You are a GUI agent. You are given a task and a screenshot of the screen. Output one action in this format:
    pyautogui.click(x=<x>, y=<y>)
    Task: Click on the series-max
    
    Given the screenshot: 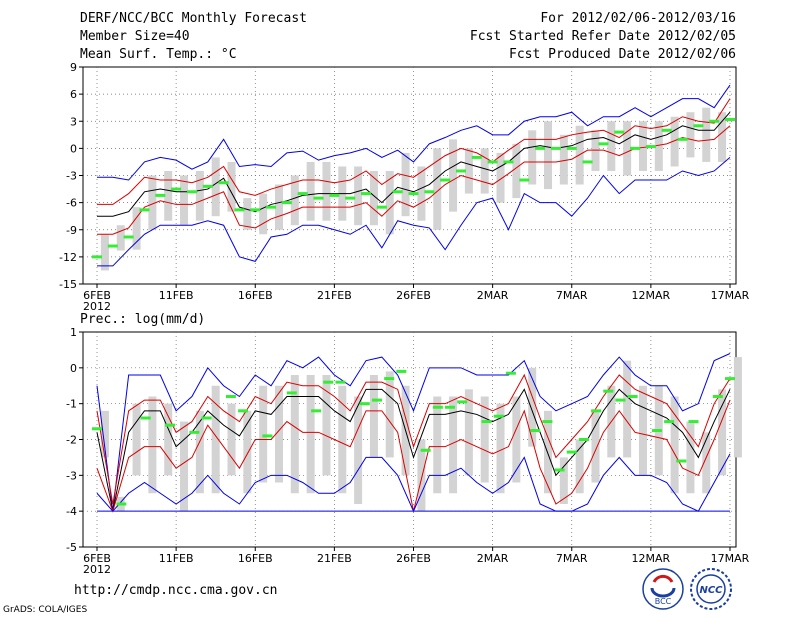 What is the action you would take?
    pyautogui.click(x=414, y=132)
    